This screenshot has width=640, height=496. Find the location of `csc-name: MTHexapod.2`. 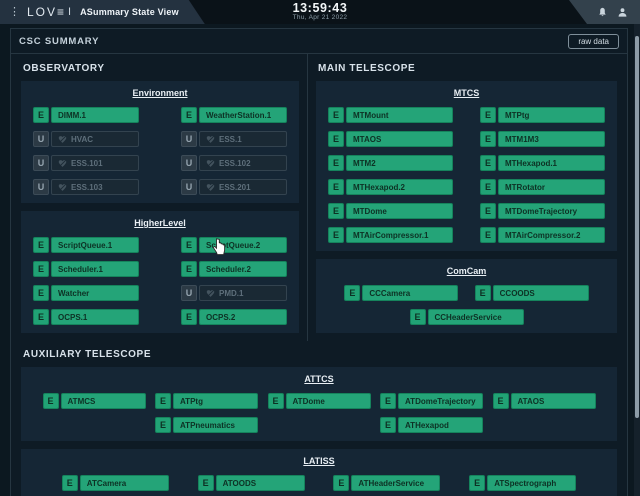

csc-name: MTHexapod.2 is located at coordinates (379, 187).